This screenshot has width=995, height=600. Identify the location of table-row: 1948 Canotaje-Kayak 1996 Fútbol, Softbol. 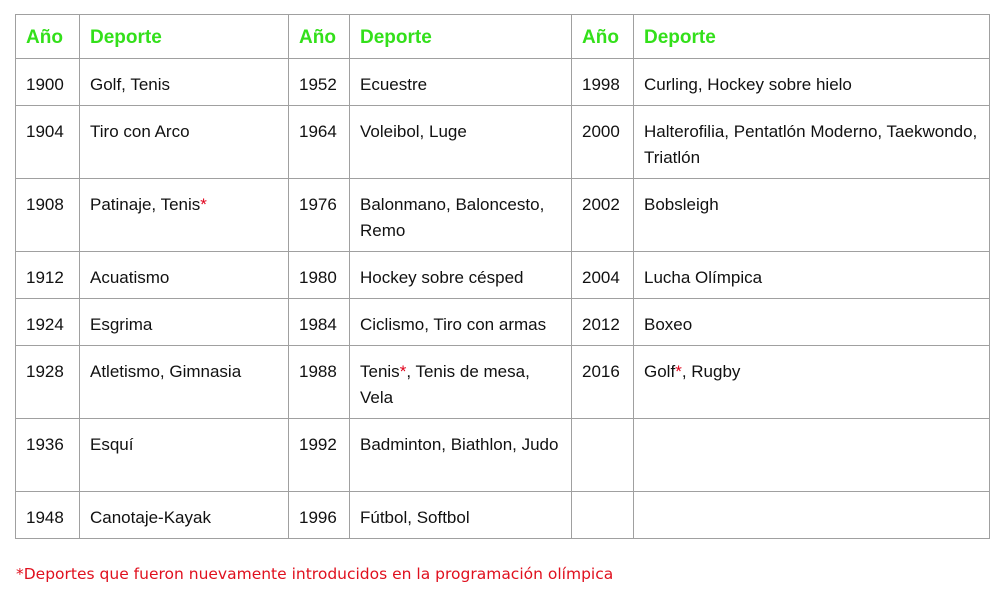
(502, 515).